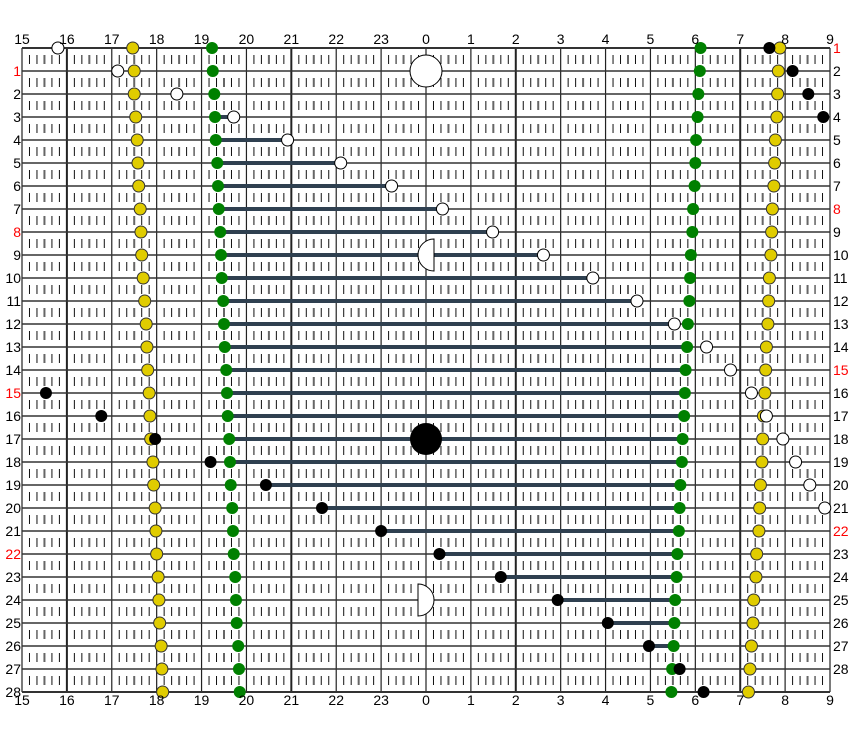  Describe the element at coordinates (840, 278) in the screenshot. I see `row-label-right: 11` at that location.